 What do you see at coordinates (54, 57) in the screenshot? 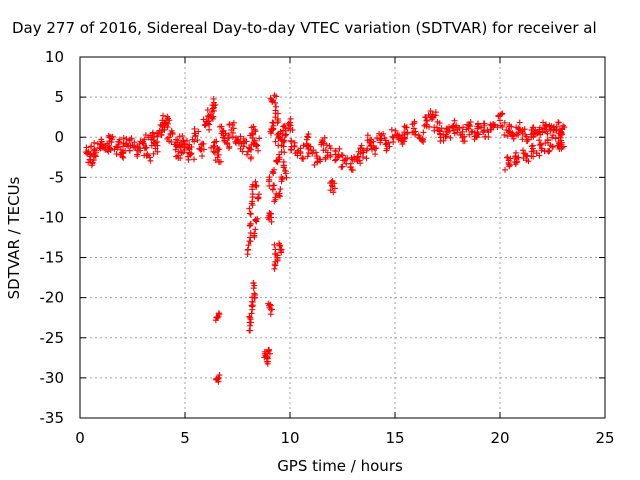
I see `y-tick-label: 10` at bounding box center [54, 57].